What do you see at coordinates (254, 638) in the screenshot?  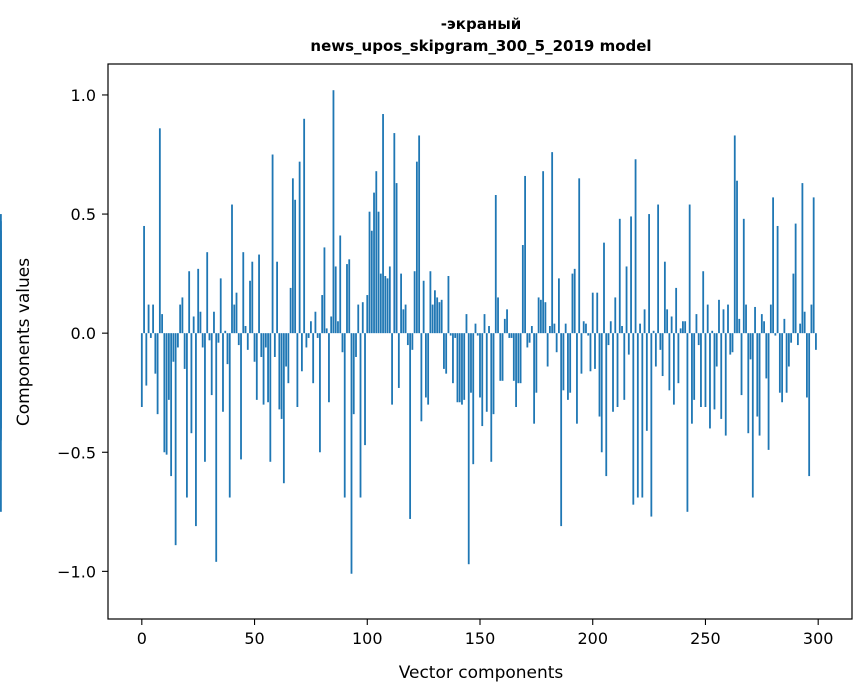 I see `x-tick-label: 50` at bounding box center [254, 638].